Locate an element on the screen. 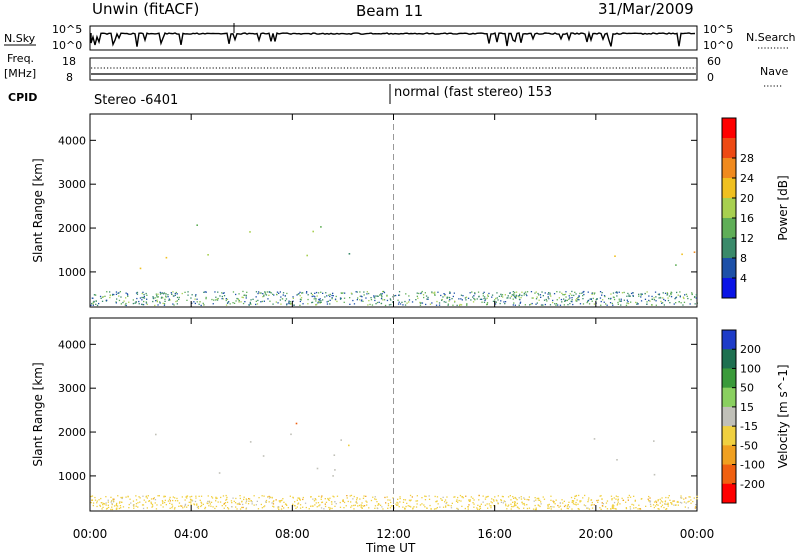  cpid-entry-stereo: Stereo -6401 is located at coordinates (136, 100).